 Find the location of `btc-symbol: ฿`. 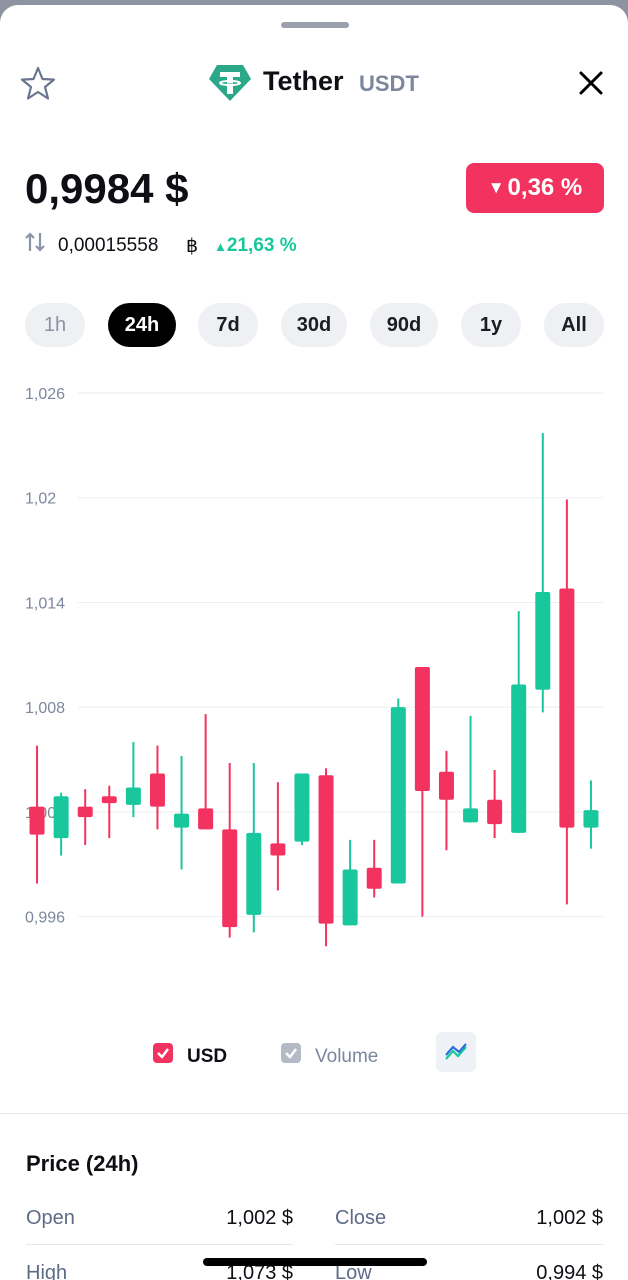

btc-symbol: ฿ is located at coordinates (192, 246).